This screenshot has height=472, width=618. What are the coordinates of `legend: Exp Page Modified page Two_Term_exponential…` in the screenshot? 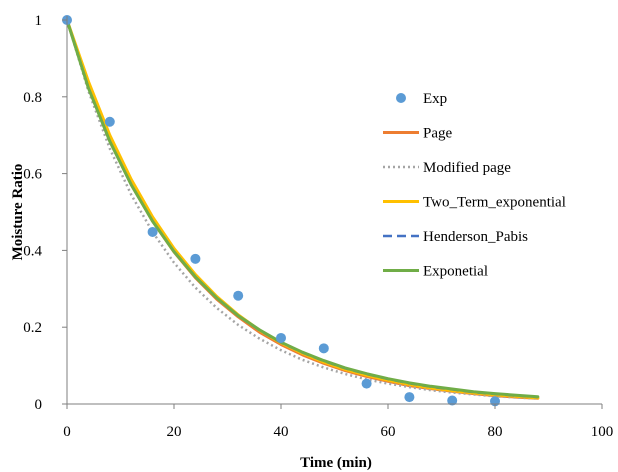 It's located at (474, 185).